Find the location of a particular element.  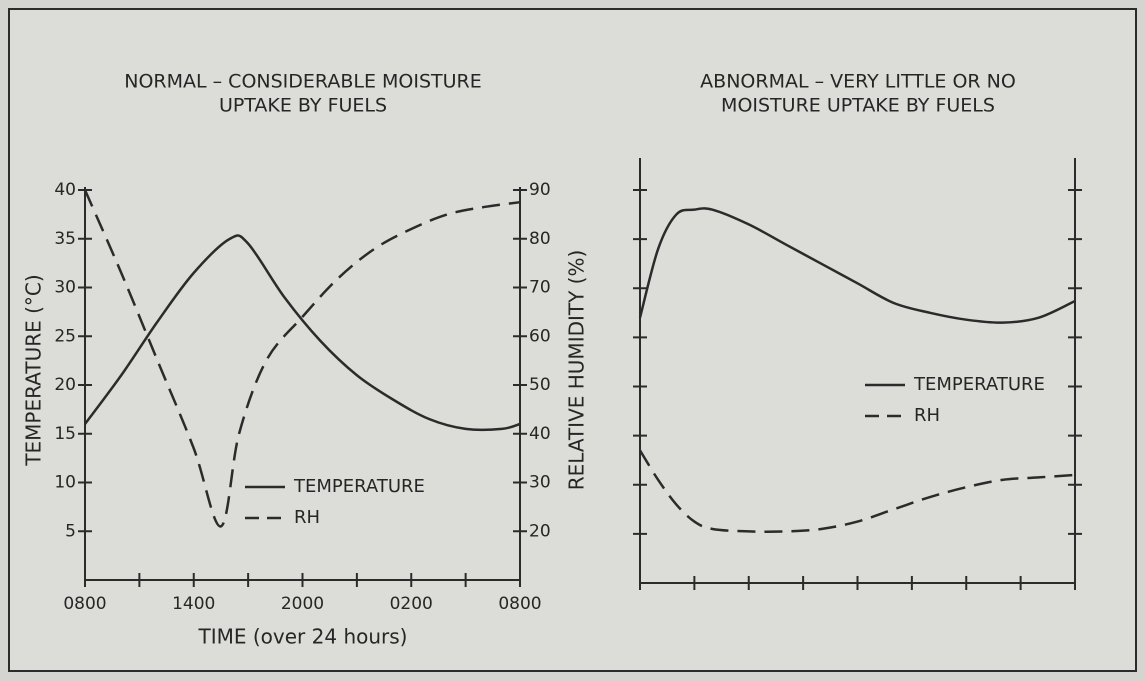

y-tick-label: 5 is located at coordinates (70, 531).